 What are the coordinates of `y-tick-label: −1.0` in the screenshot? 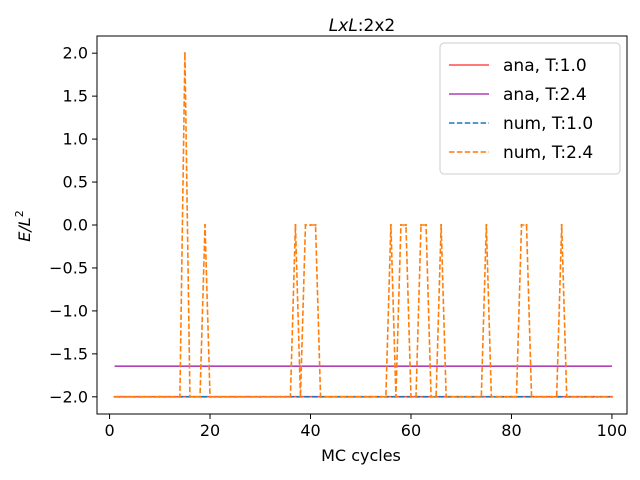 It's located at (68, 310).